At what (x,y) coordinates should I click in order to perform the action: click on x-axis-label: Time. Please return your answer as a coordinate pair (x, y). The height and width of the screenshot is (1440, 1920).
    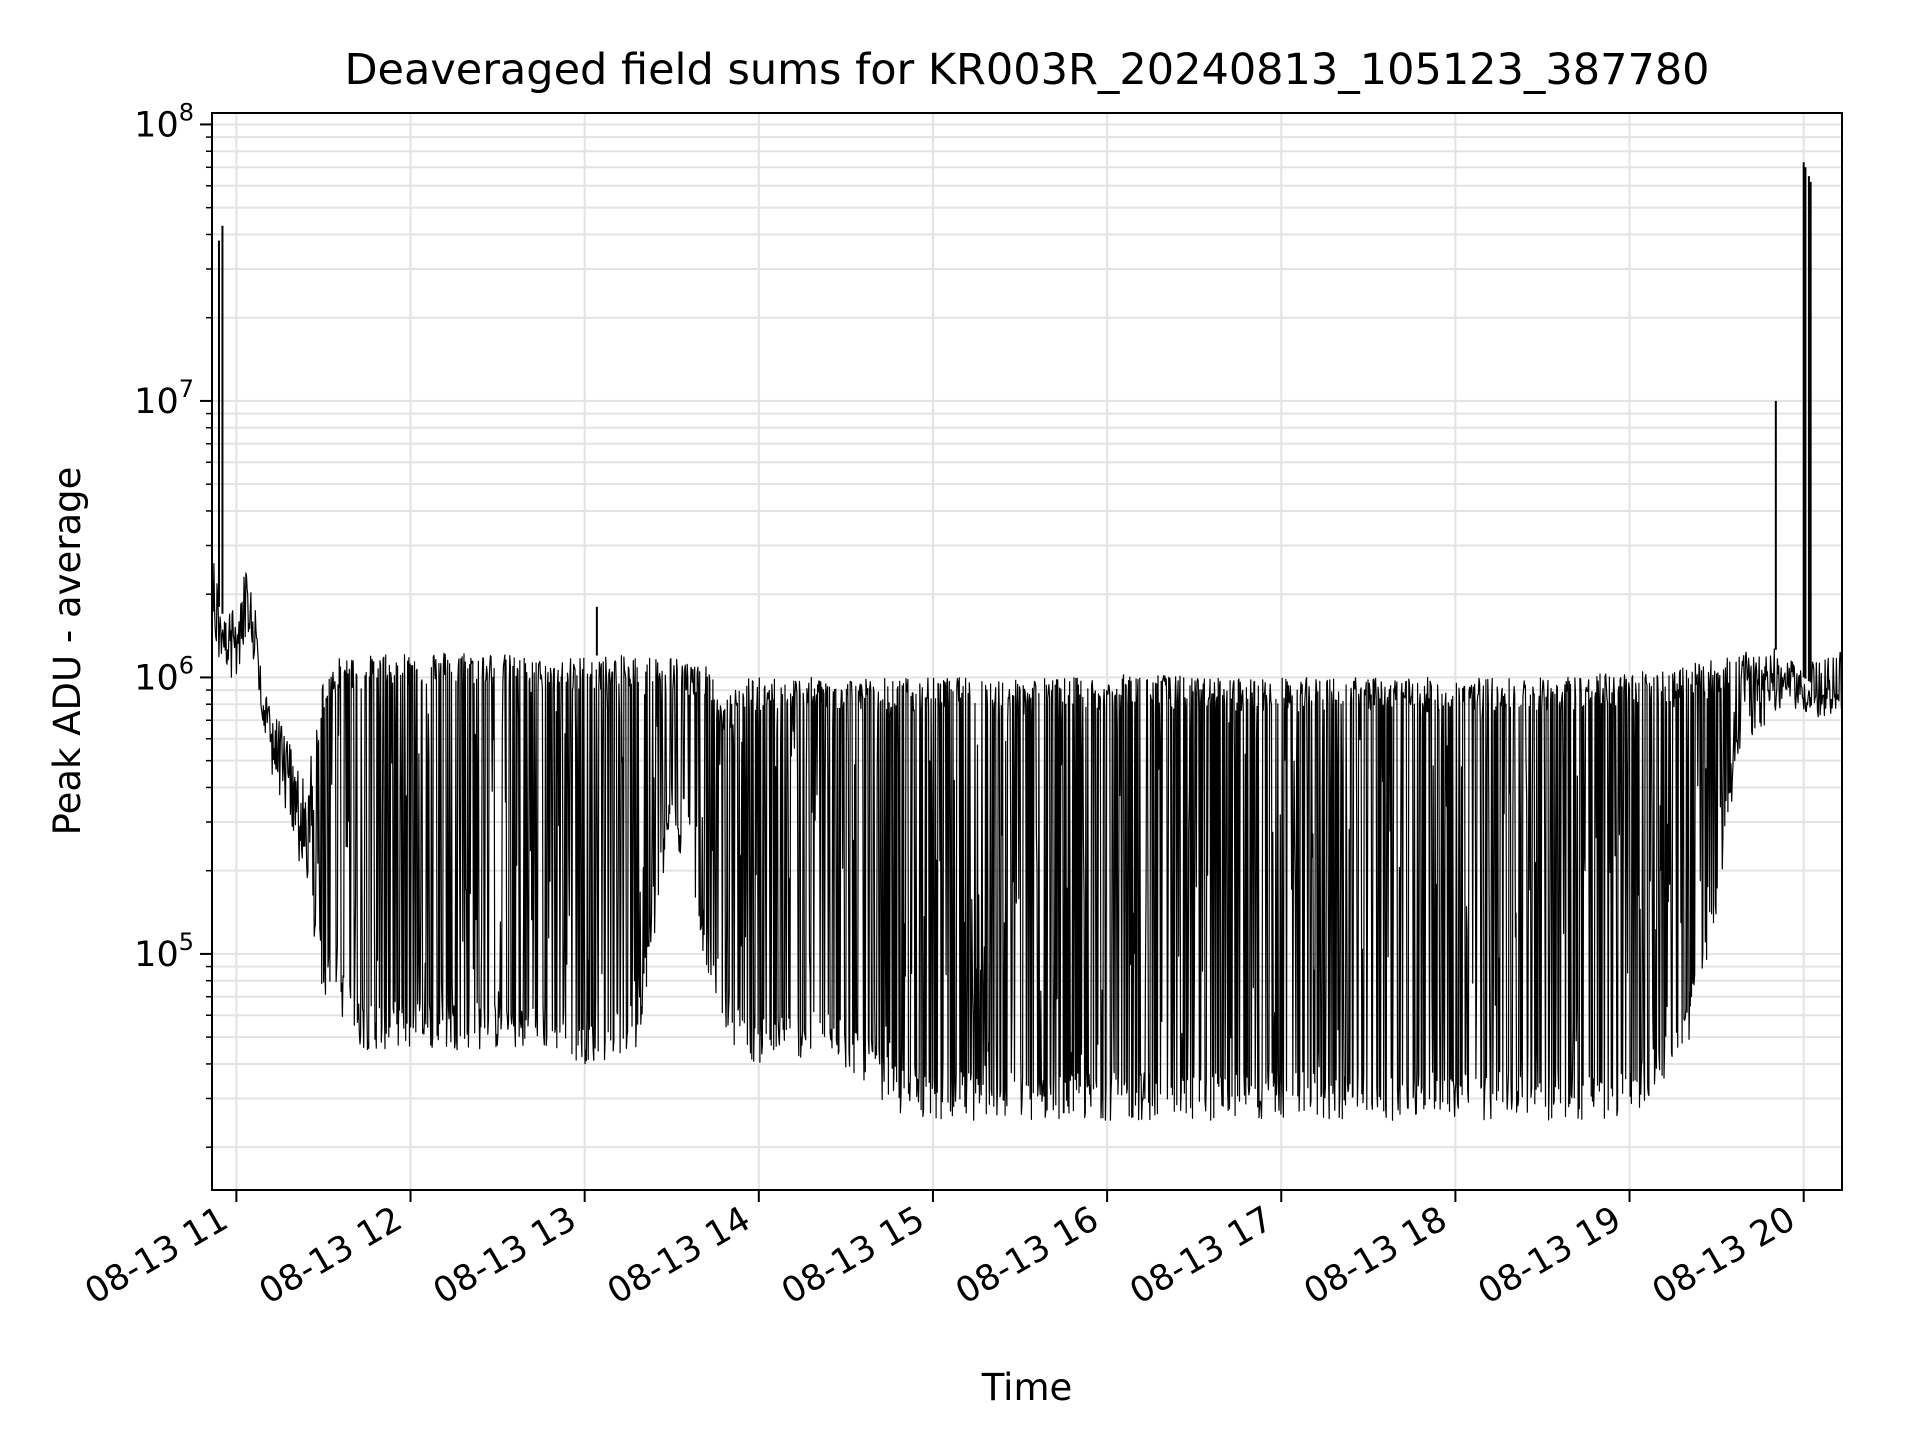
    Looking at the image, I should click on (1027, 1387).